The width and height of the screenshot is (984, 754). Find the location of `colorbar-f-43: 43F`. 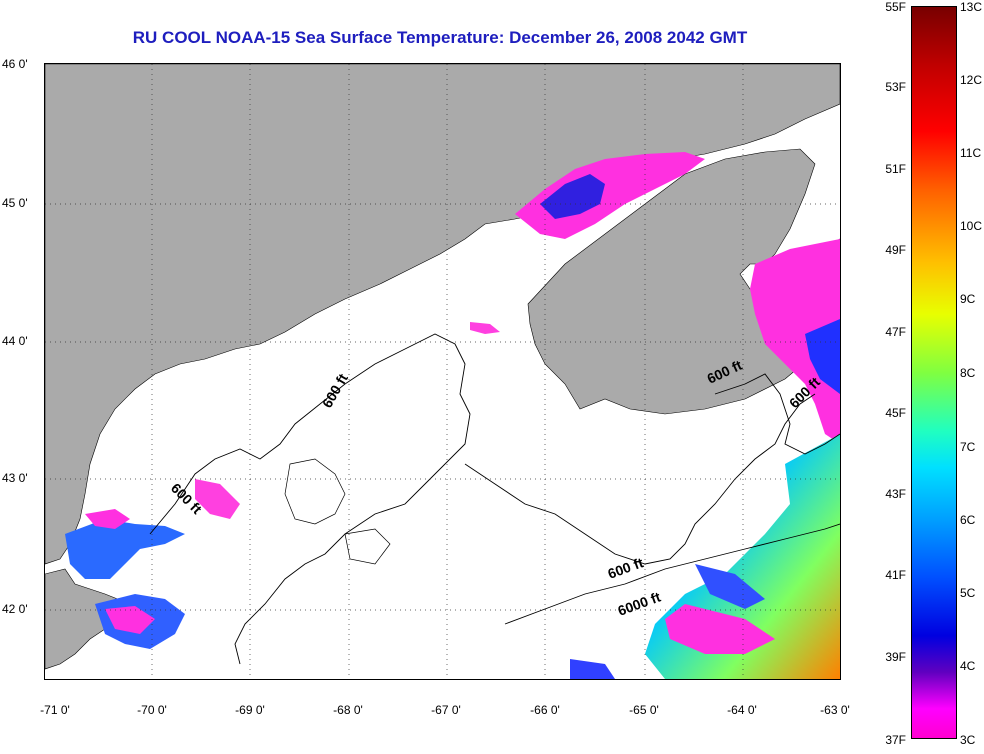

colorbar-f-43: 43F is located at coordinates (895, 494).